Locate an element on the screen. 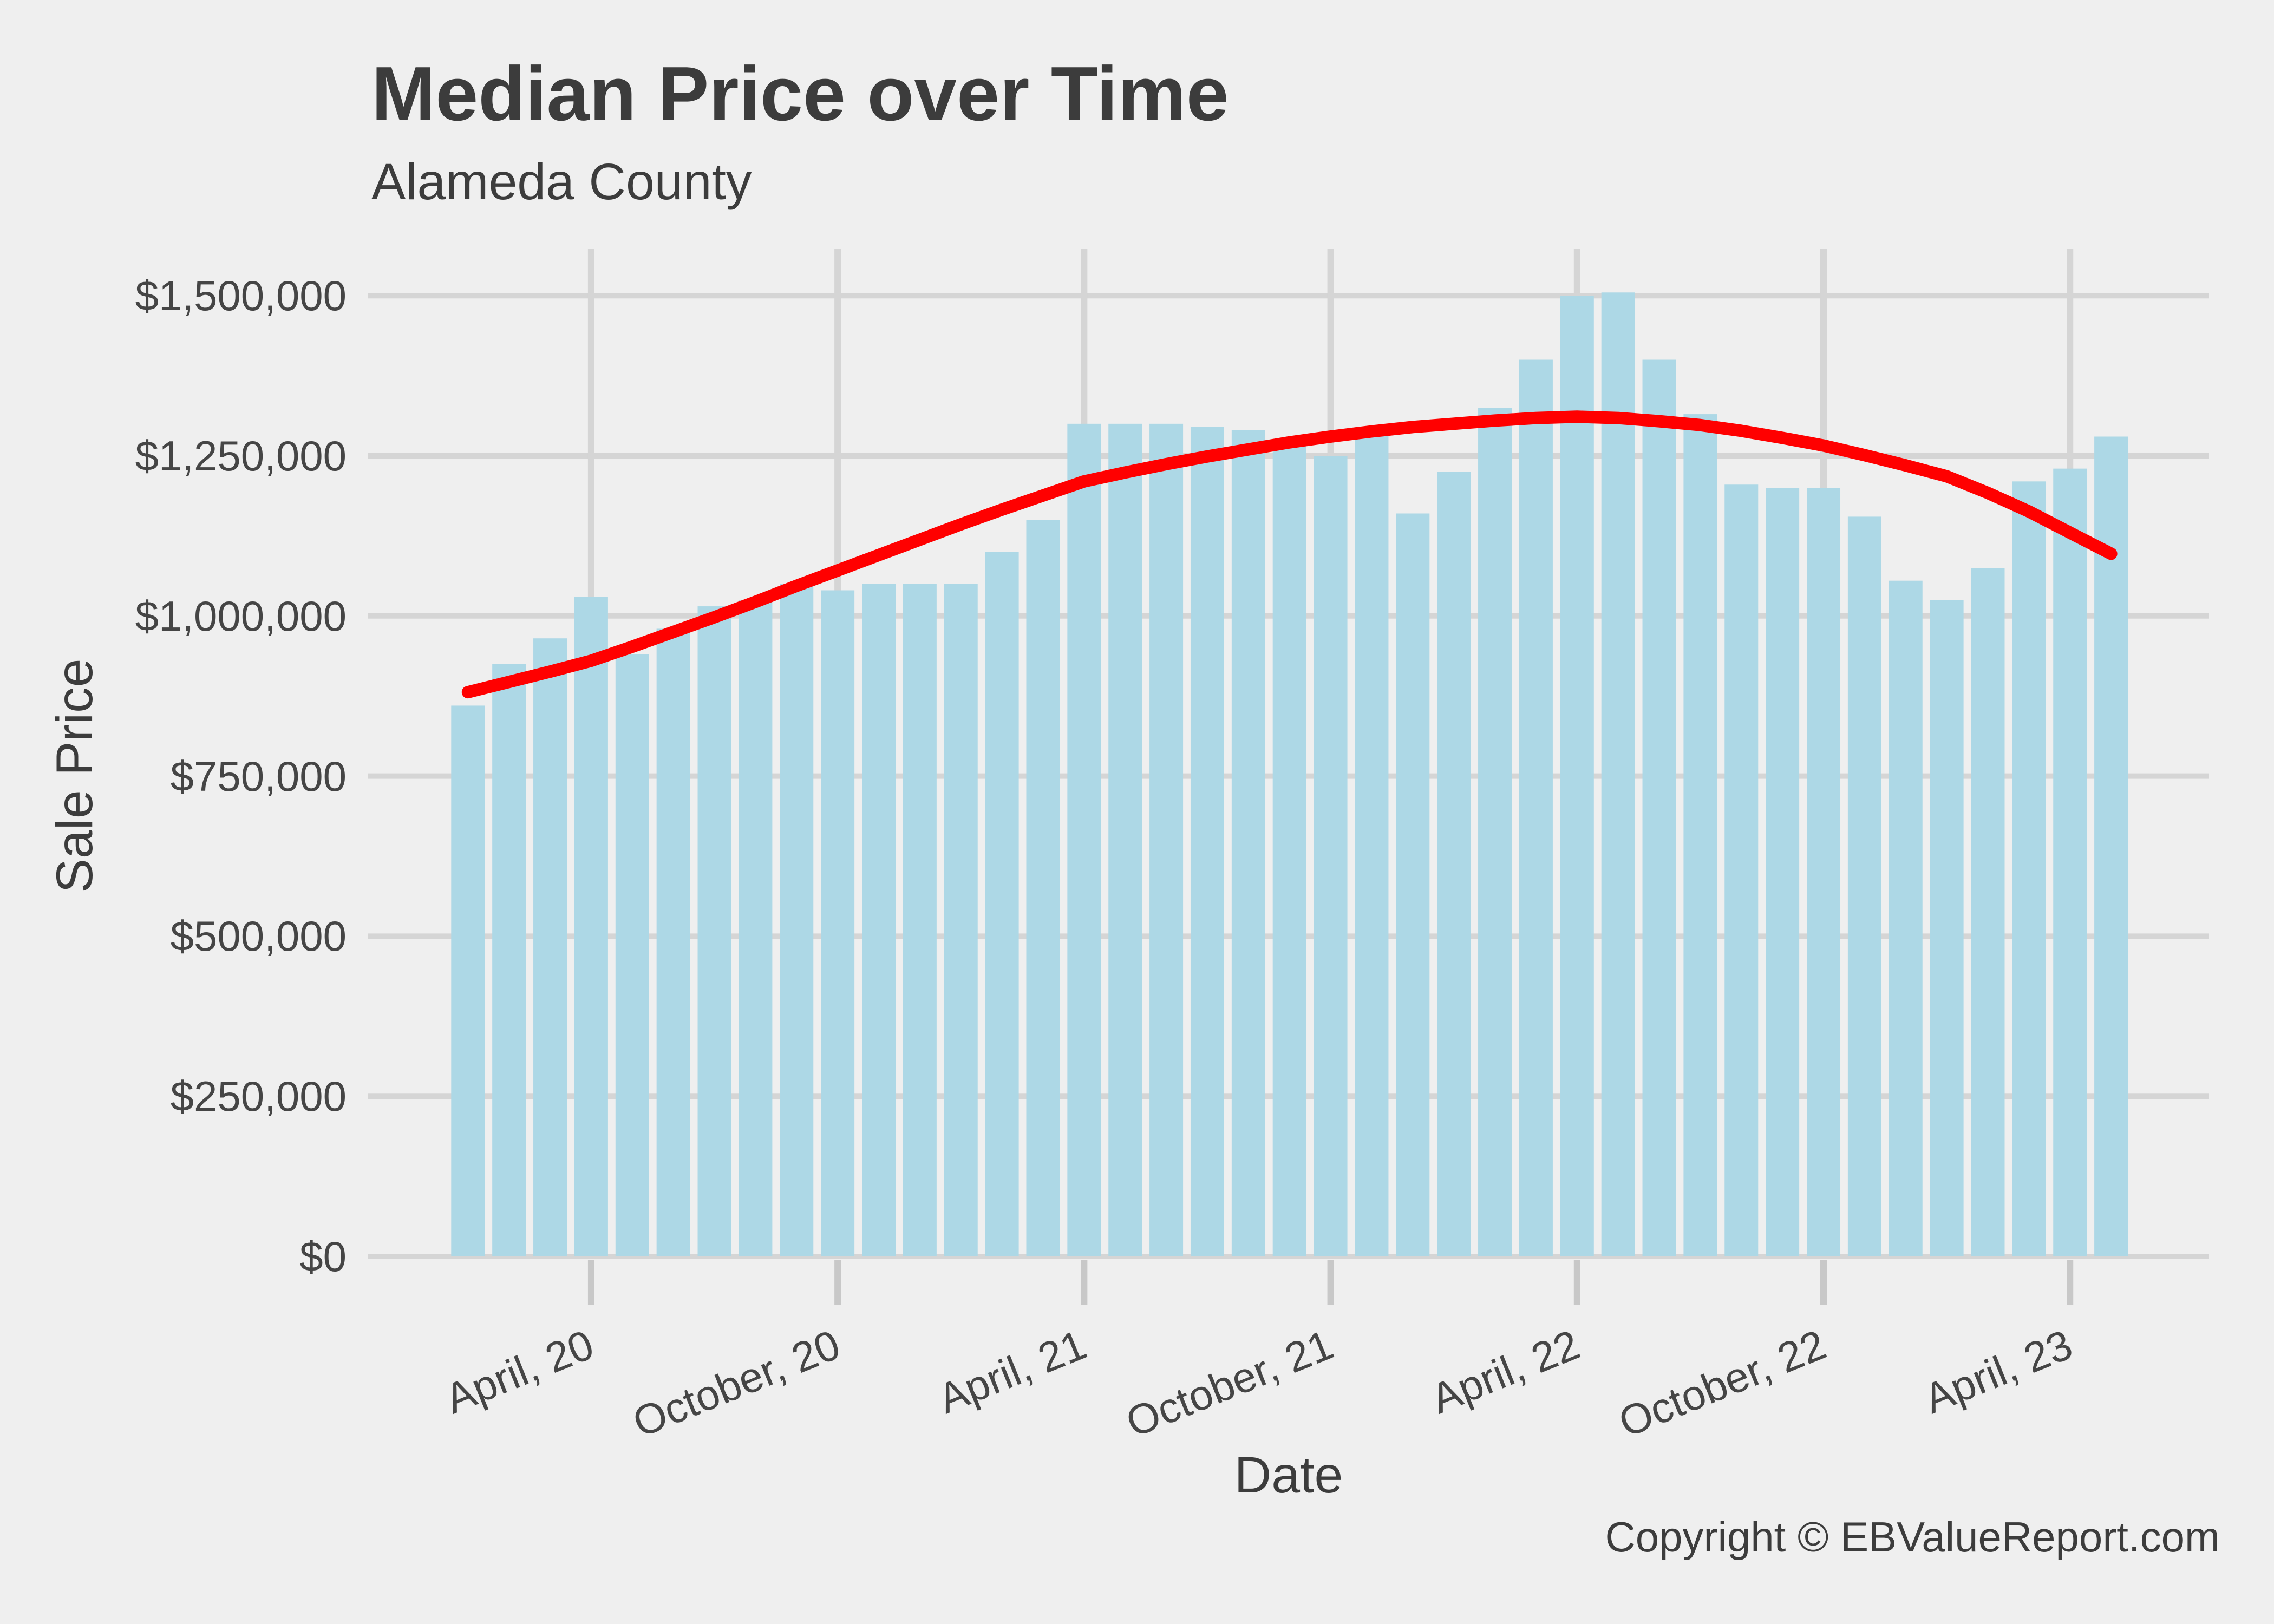 This screenshot has height=1624, width=2274. y-tick-label: $500,000 is located at coordinates (259, 936).